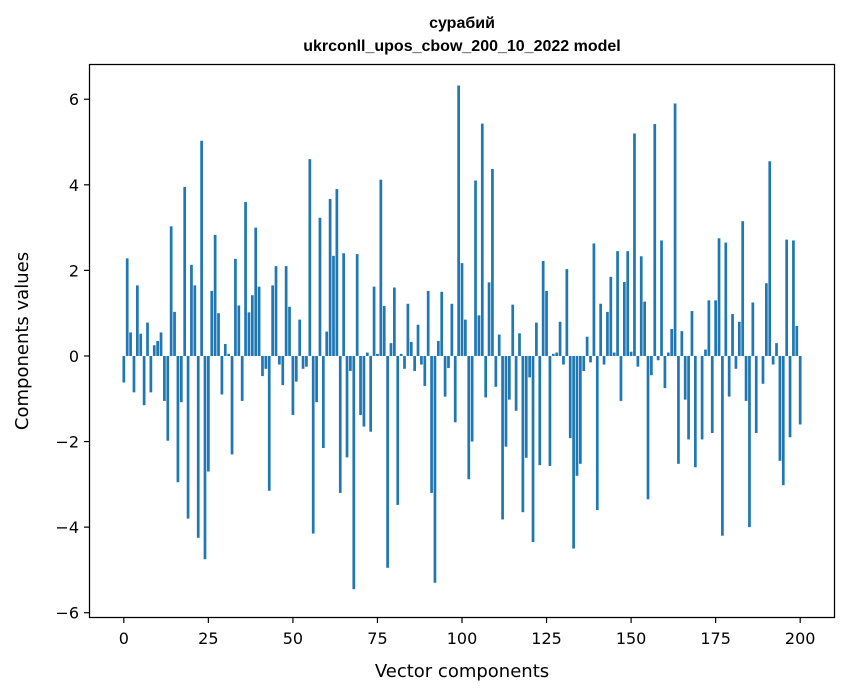  I want to click on y-tick-label: −6, so click(67, 613).